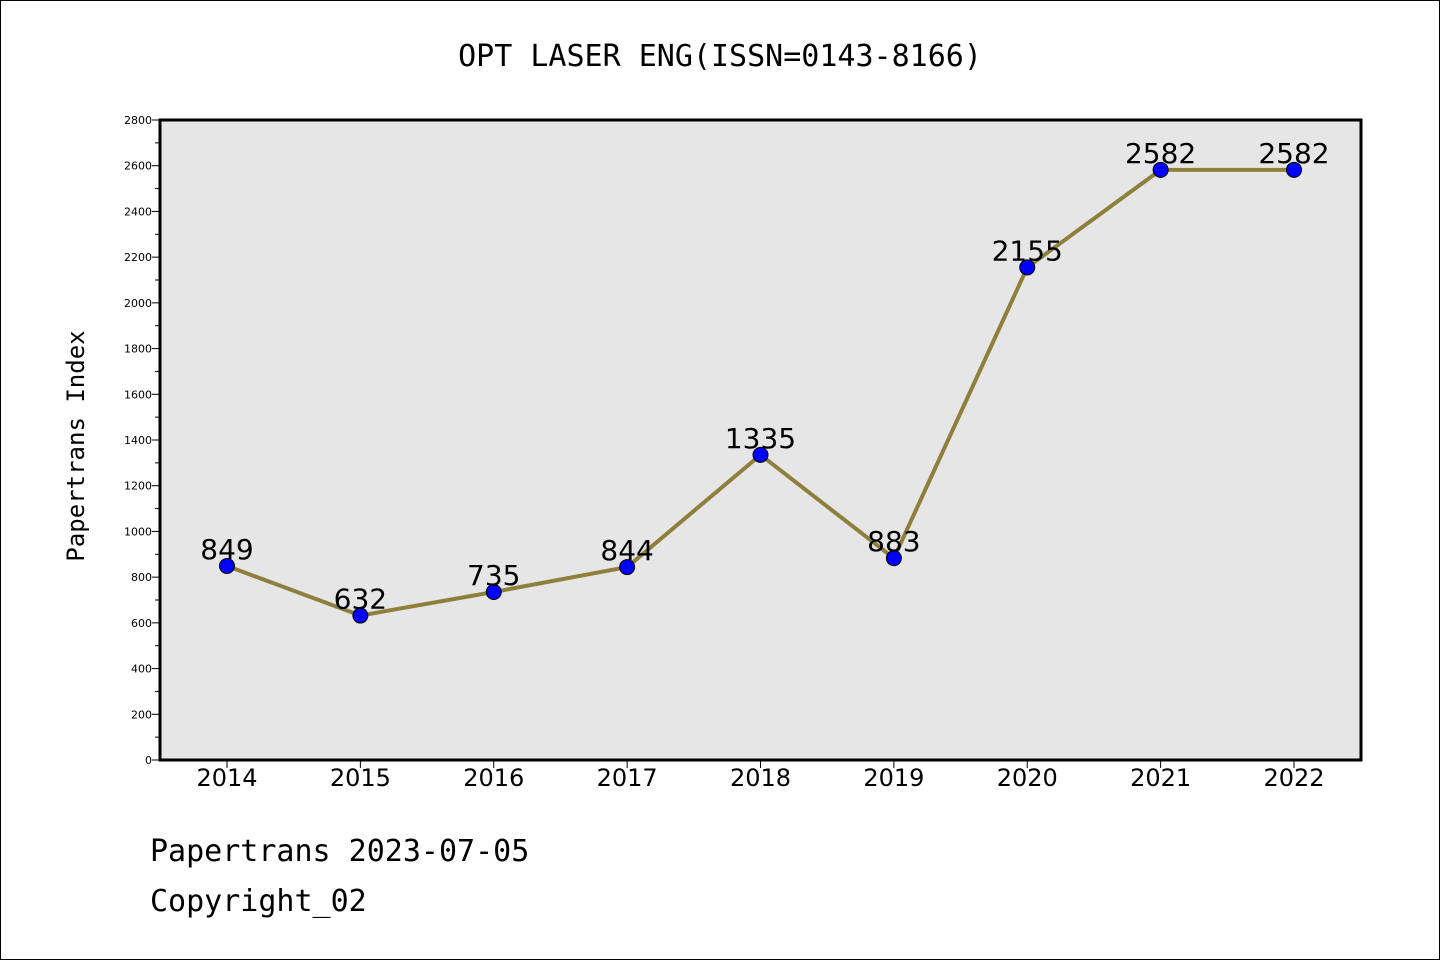 This screenshot has height=960, width=1440. What do you see at coordinates (76, 445) in the screenshot?
I see `y-axis-label: Papertrans Index` at bounding box center [76, 445].